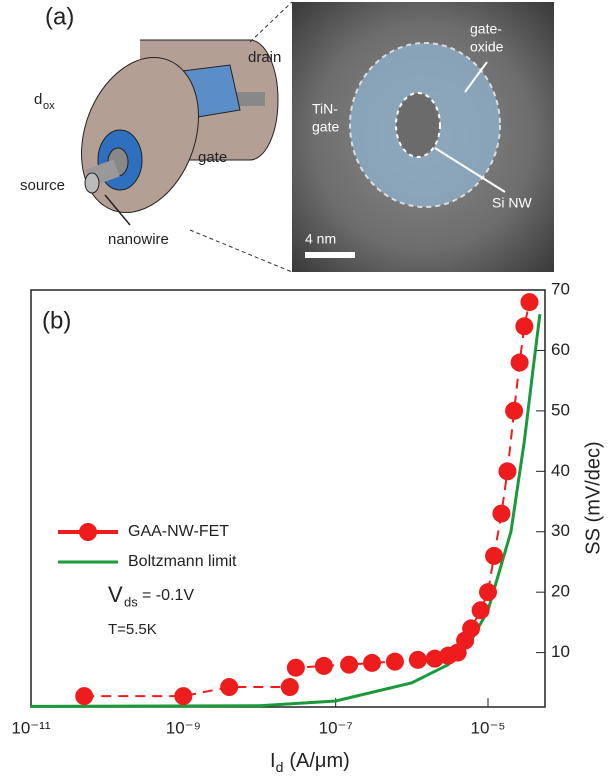 The width and height of the screenshot is (608, 783). Describe the element at coordinates (560, 349) in the screenshot. I see `y-tick-label: 60` at that location.